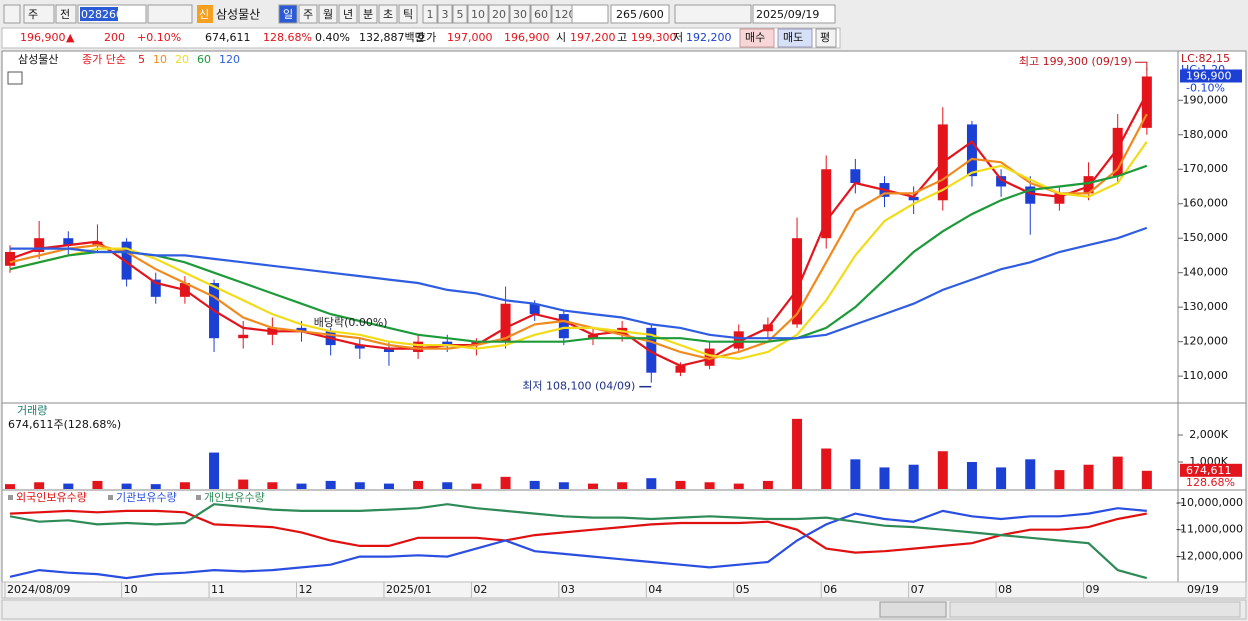 This screenshot has width=1248, height=621. Describe the element at coordinates (141, 59) in the screenshot. I see `legend-entry: 5` at that location.